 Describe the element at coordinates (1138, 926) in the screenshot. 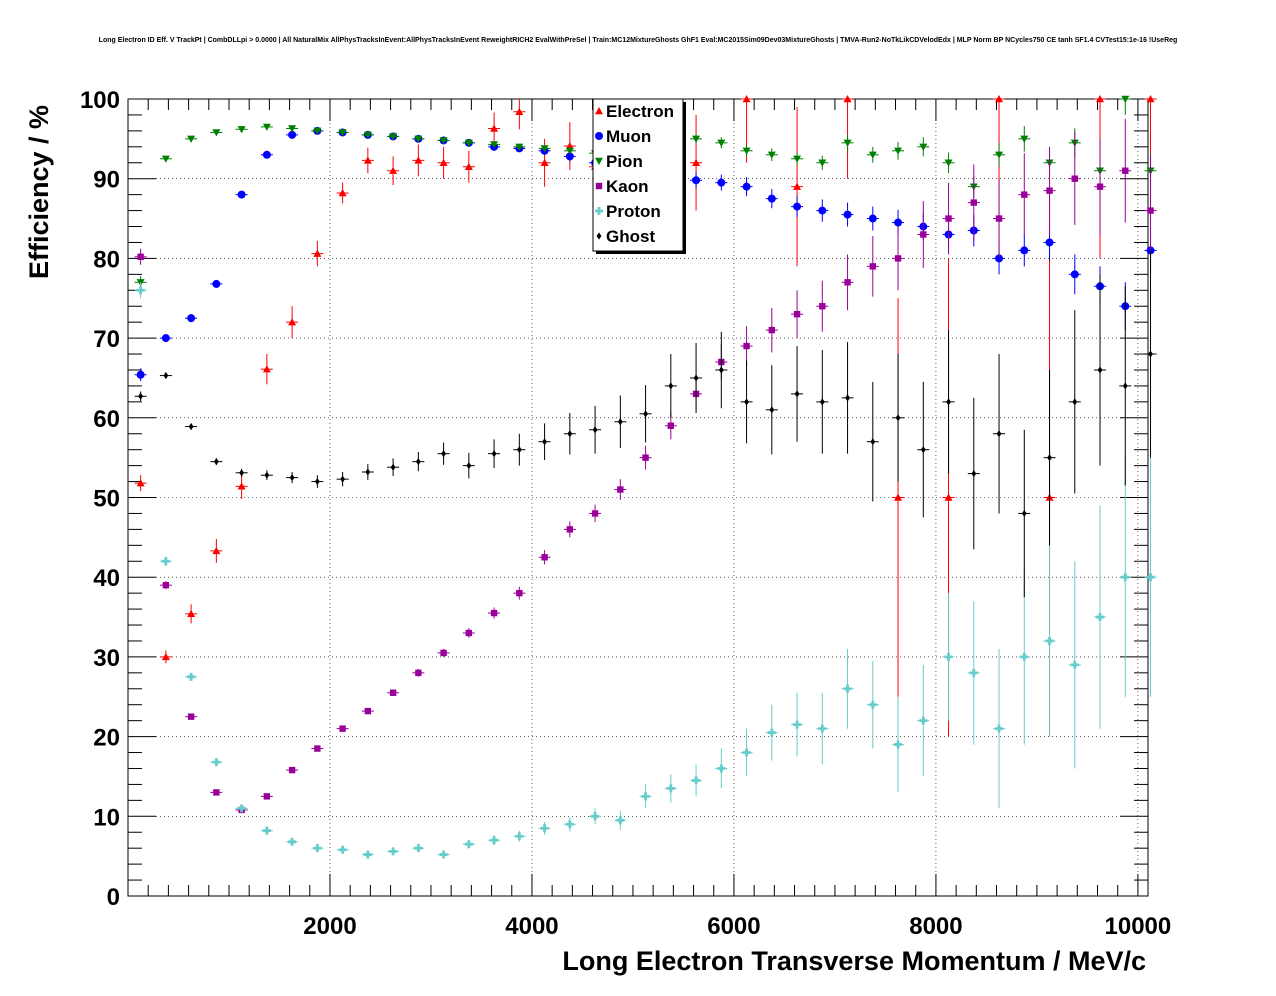

I see `x-tick-label: 10000` at that location.